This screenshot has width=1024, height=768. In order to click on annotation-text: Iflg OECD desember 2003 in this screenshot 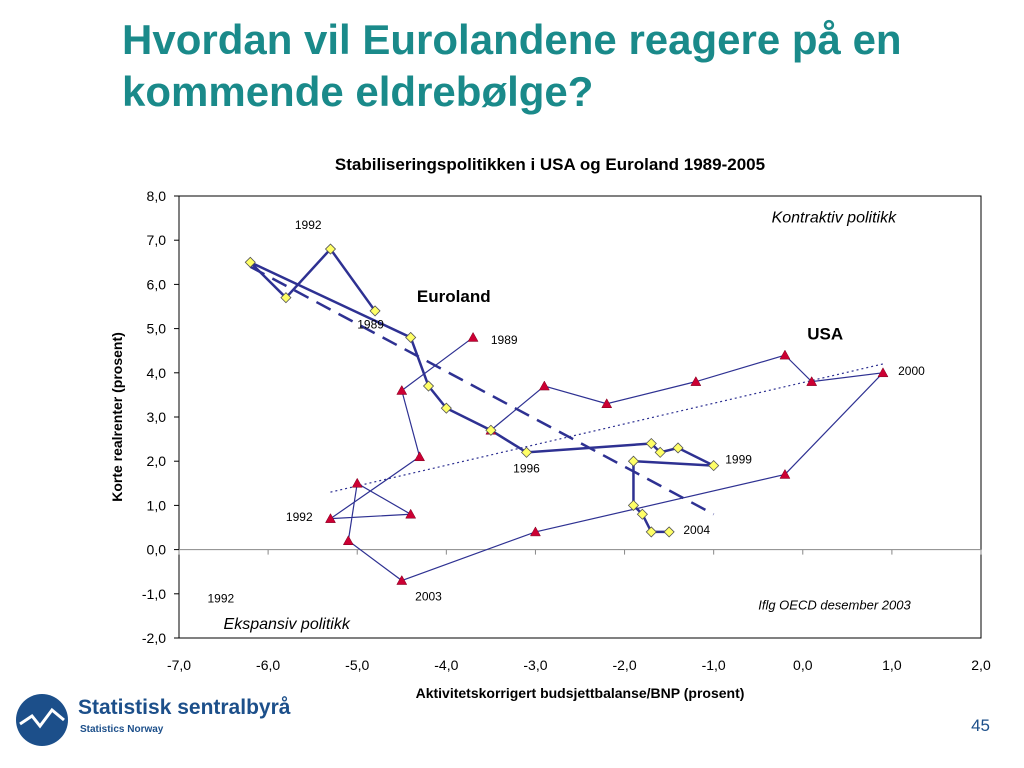, I will do `click(834, 604)`.